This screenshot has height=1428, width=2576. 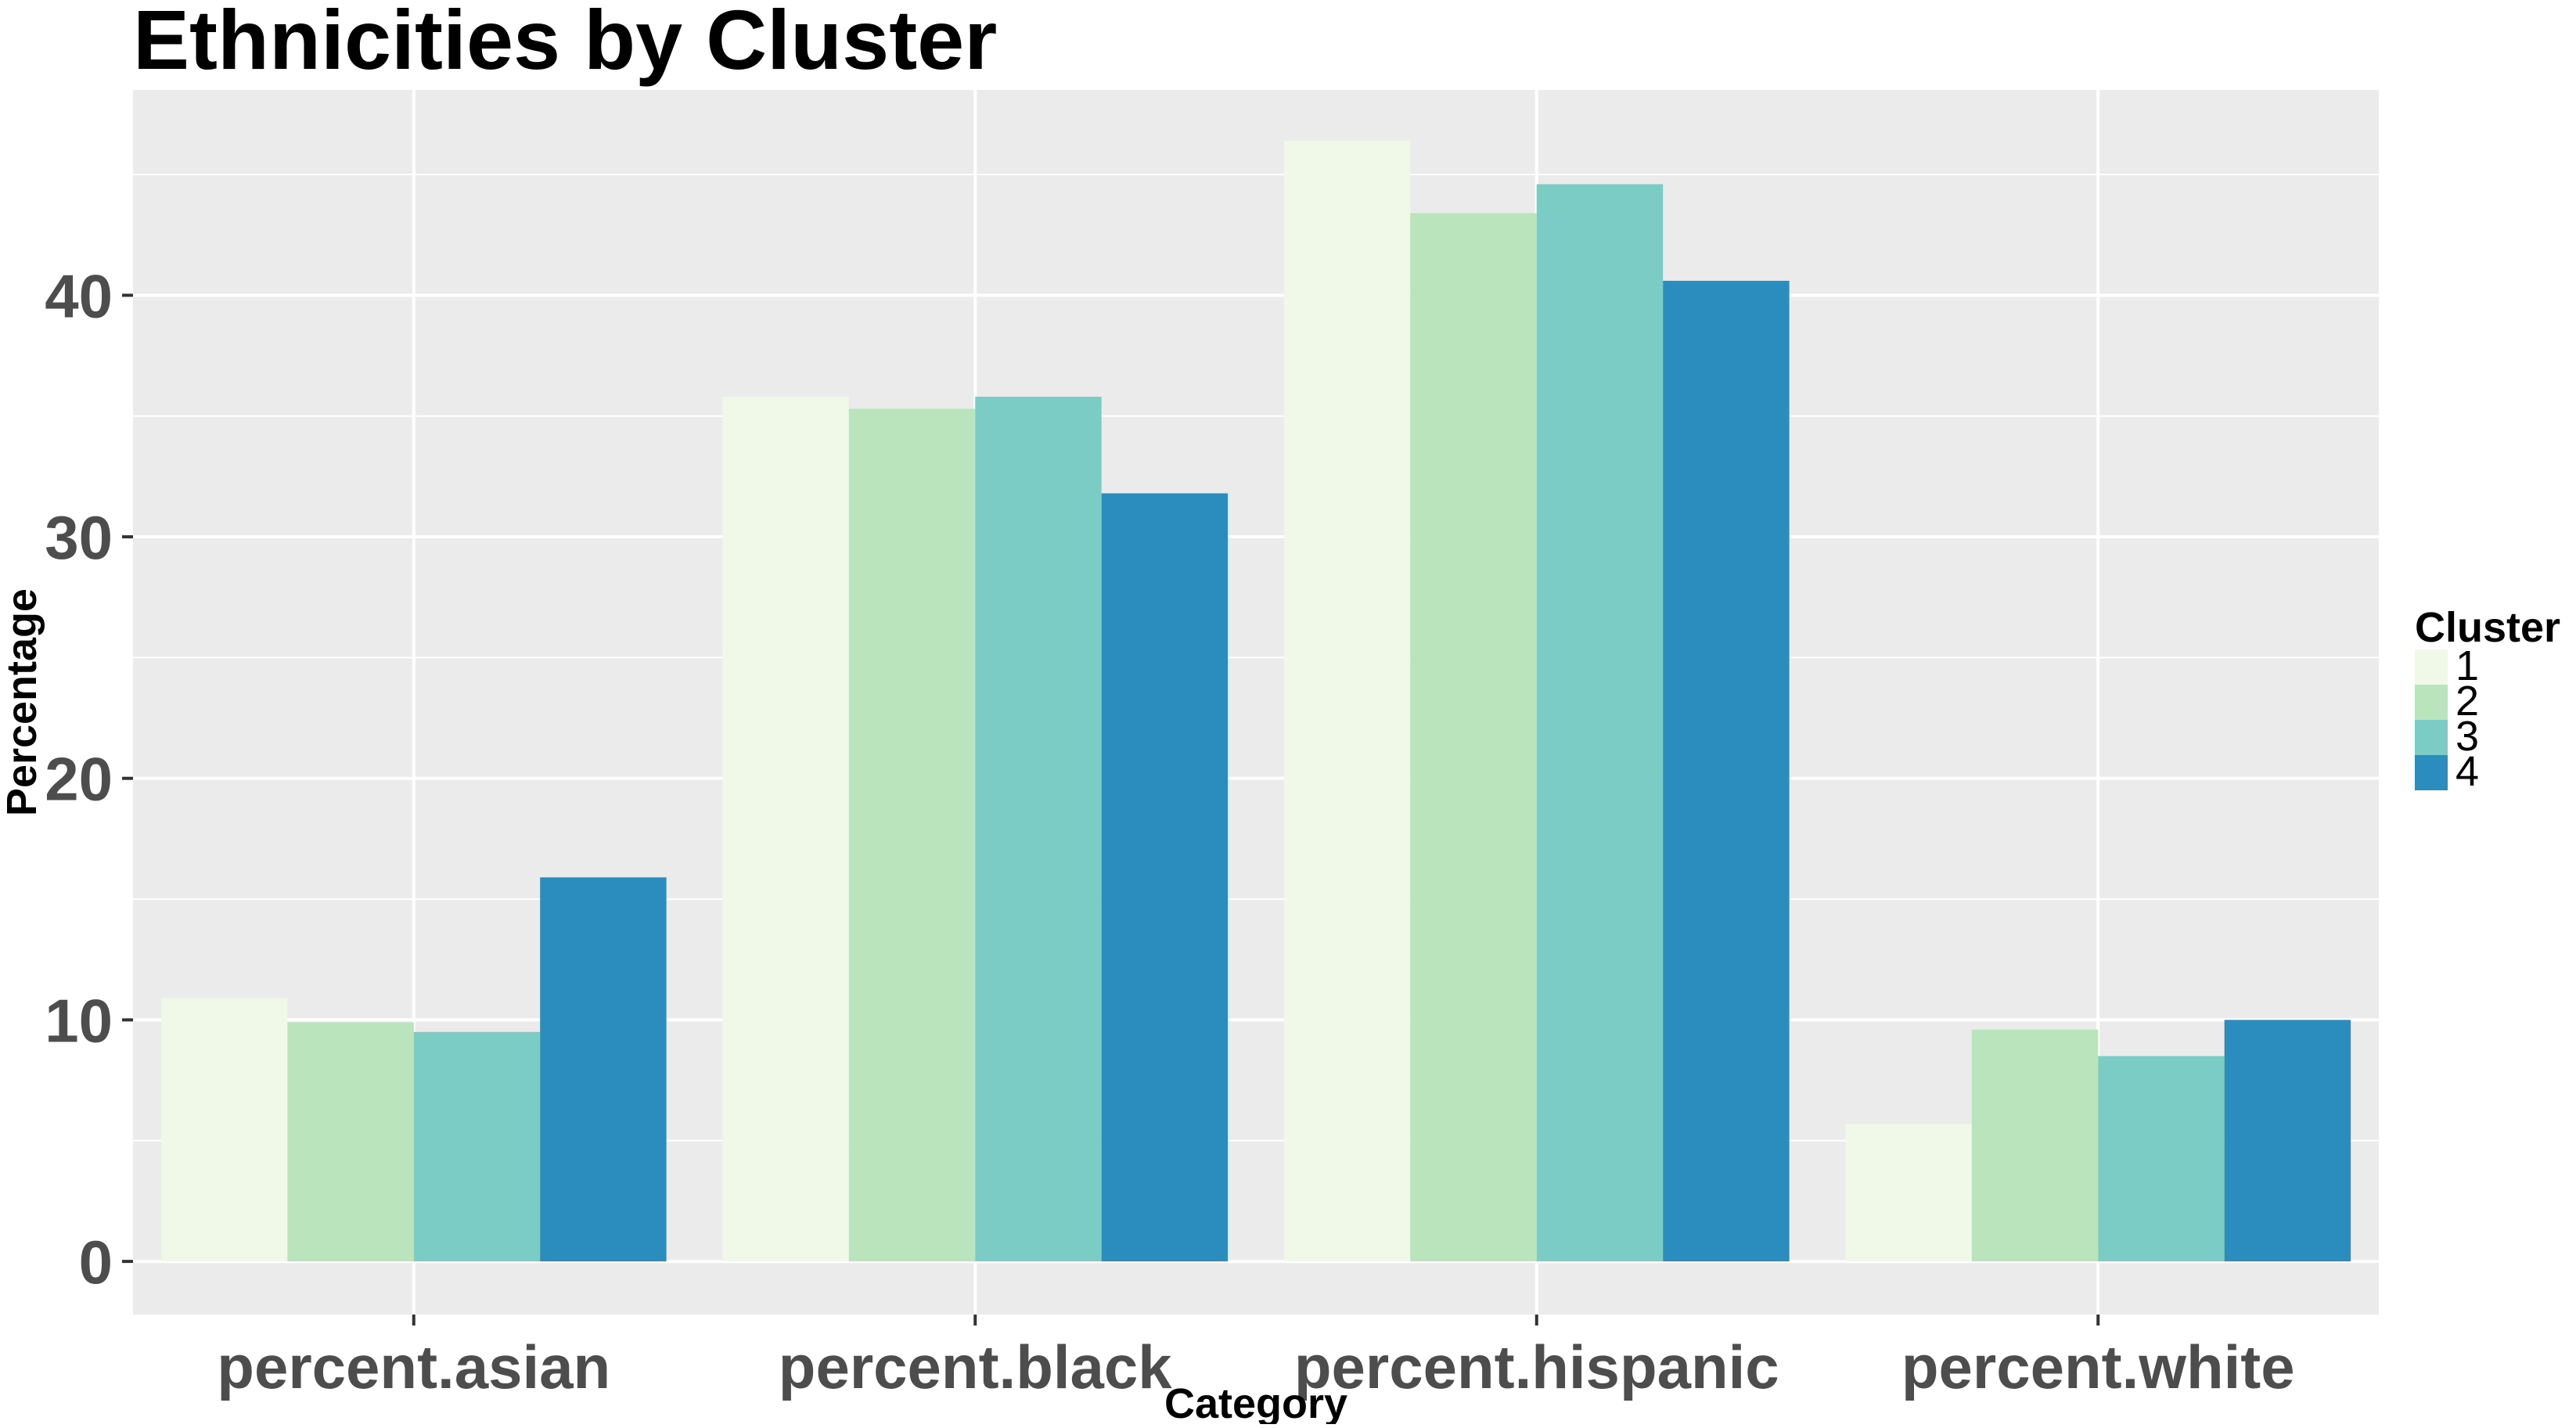 I want to click on legend-label-1: 1, so click(x=2467, y=665).